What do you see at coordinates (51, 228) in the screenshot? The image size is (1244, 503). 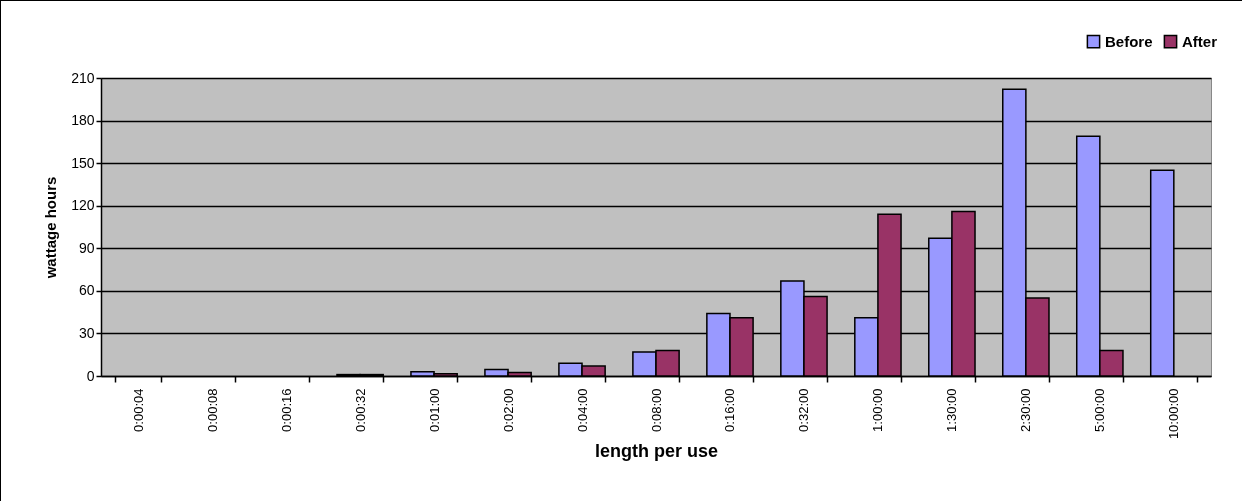 I see `y-axis-title: wattage hours` at bounding box center [51, 228].